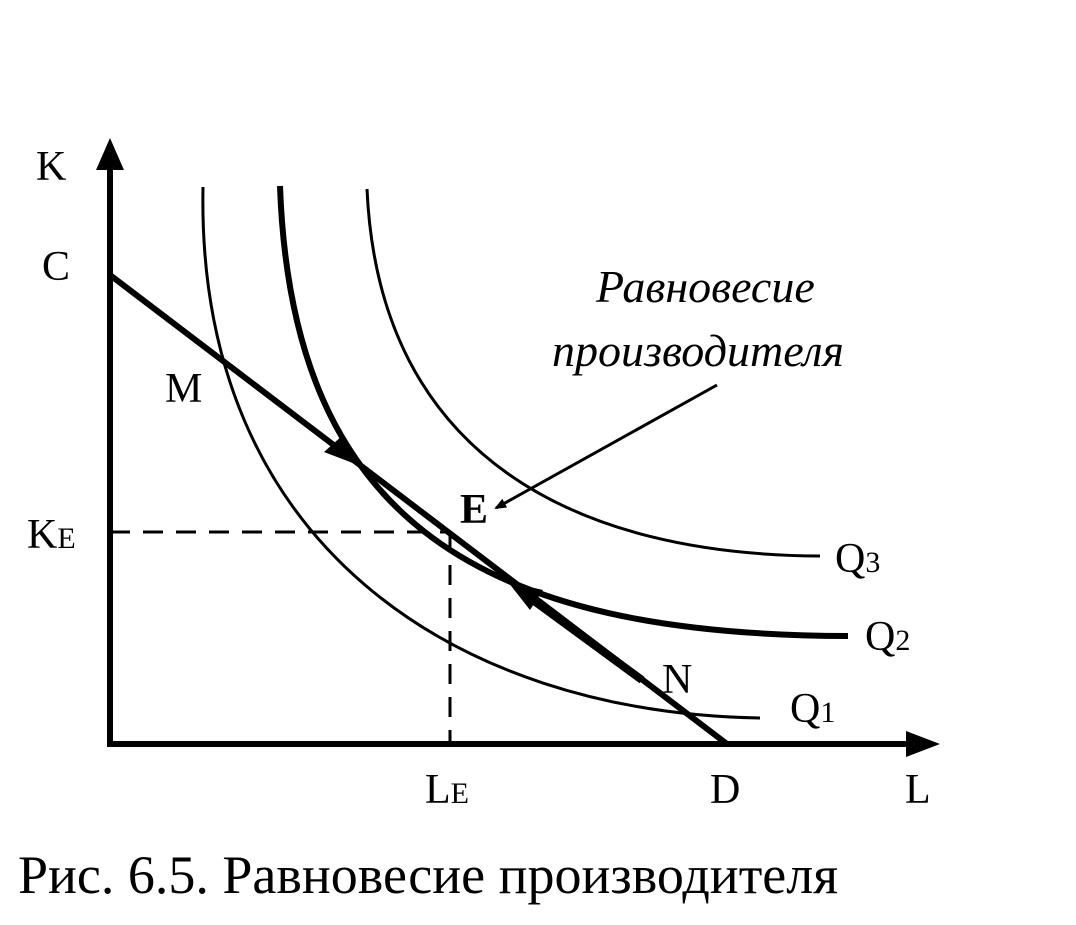 This screenshot has height=925, width=1076. What do you see at coordinates (902, 640) in the screenshot?
I see `q2-sub: 2` at bounding box center [902, 640].